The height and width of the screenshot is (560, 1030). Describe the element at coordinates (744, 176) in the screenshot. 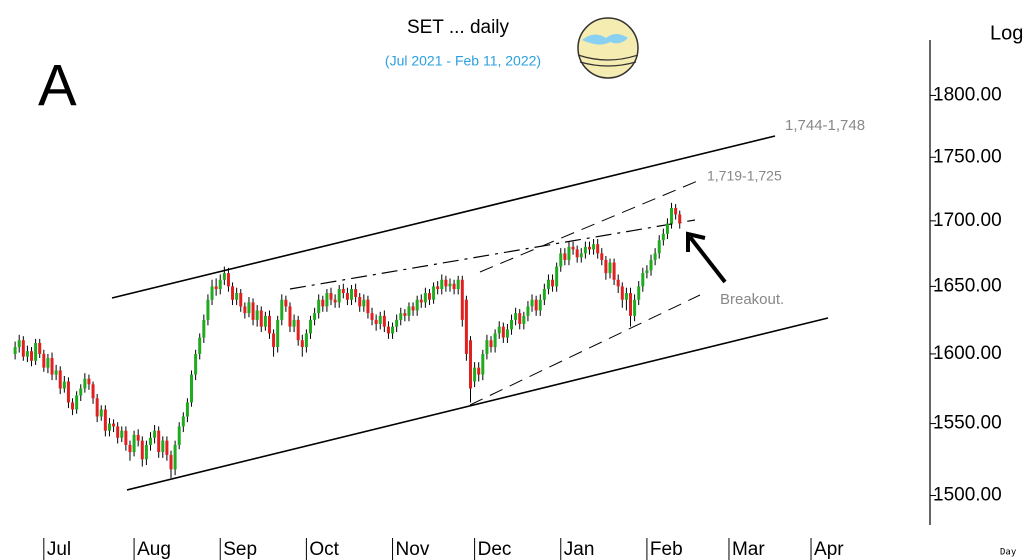

I see `annotation: 1,719-1,725` at that location.